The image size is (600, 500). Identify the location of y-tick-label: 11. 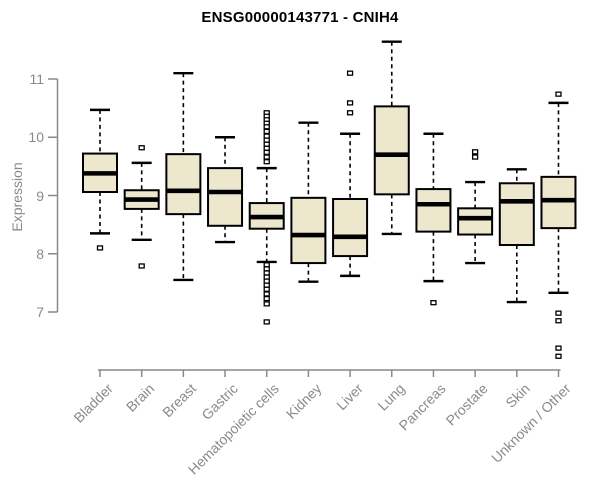
(36, 79).